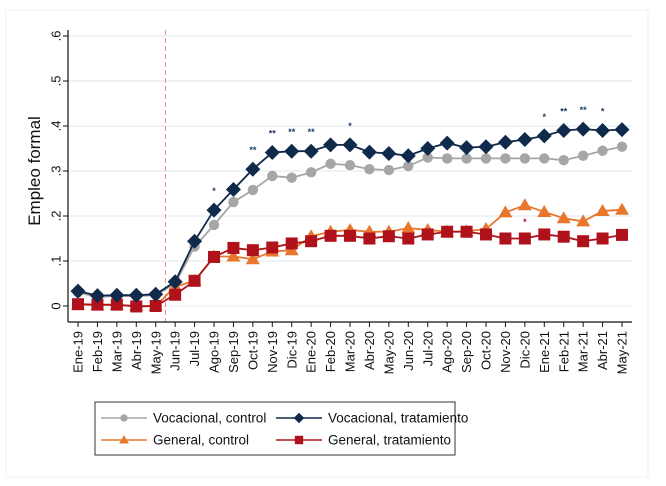 Image resolution: width=666 pixels, height=486 pixels. Describe the element at coordinates (372, 418) in the screenshot. I see `legend-entry: Vocacional, tratamiento` at that location.